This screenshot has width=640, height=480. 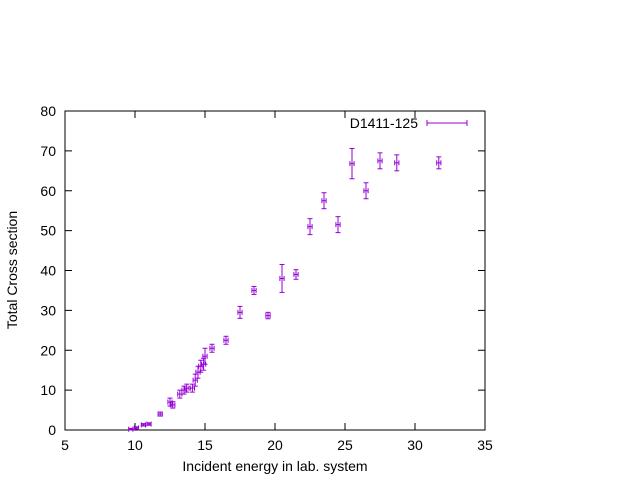 What do you see at coordinates (48, 350) in the screenshot?
I see `y-tick-label: 20` at bounding box center [48, 350].